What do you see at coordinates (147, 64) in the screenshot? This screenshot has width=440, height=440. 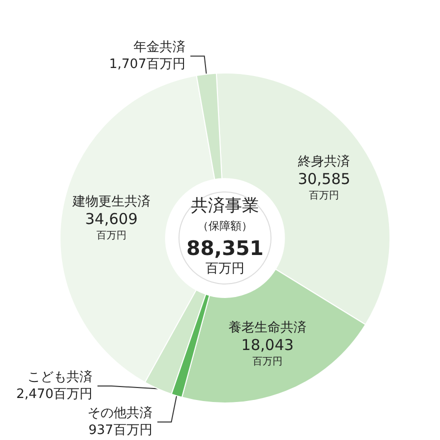 I see `data-label: 1,707百万円` at bounding box center [147, 64].